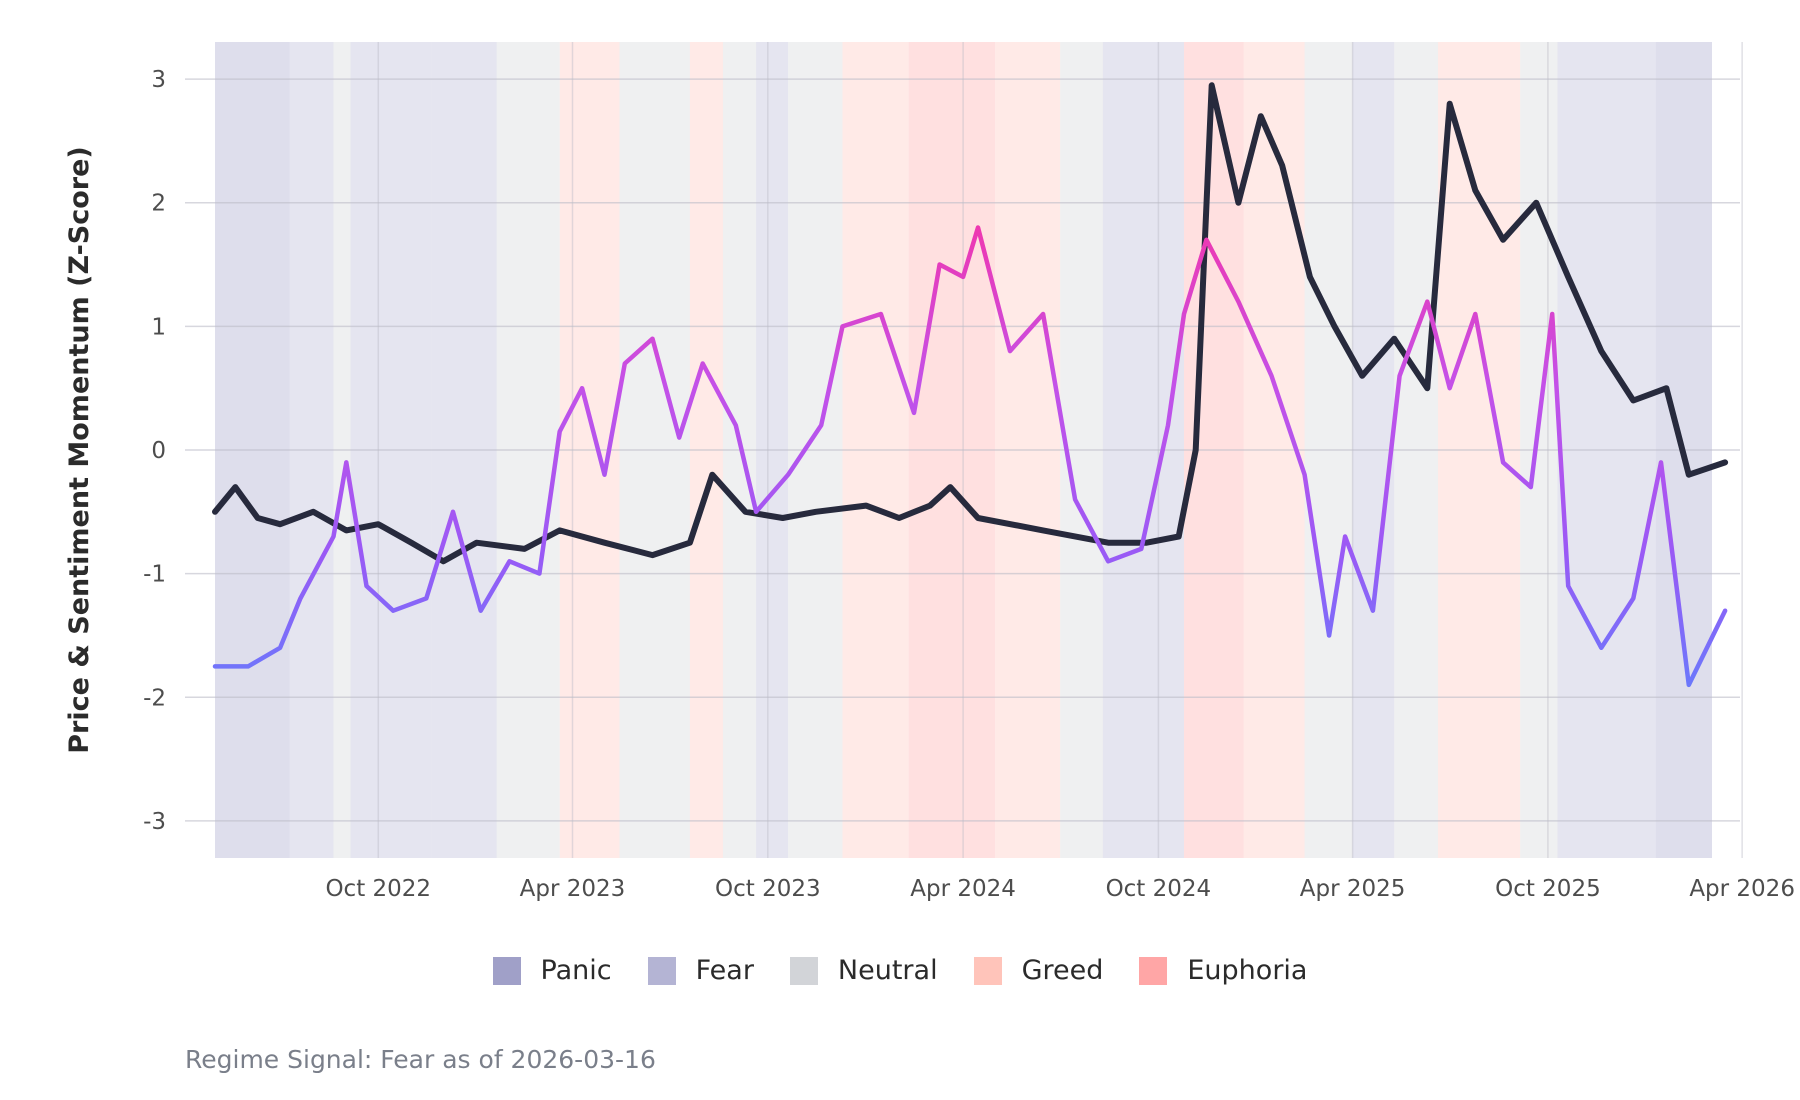  I want to click on y-tick-label: 3, so click(158, 80).